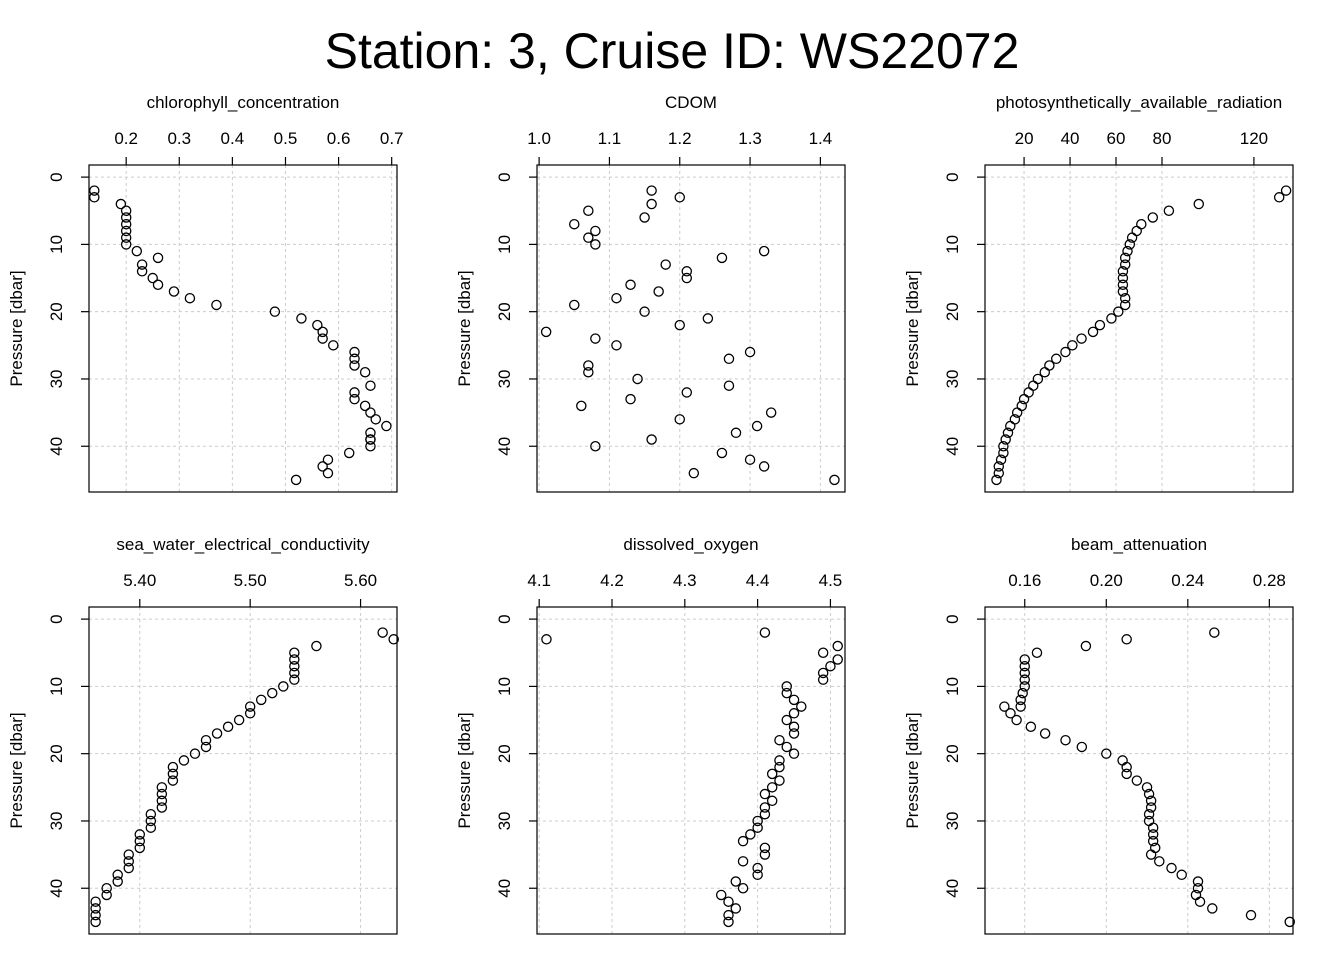 The width and height of the screenshot is (1344, 960). Describe the element at coordinates (1269, 580) in the screenshot. I see `x-tick-label: 0.28` at that location.